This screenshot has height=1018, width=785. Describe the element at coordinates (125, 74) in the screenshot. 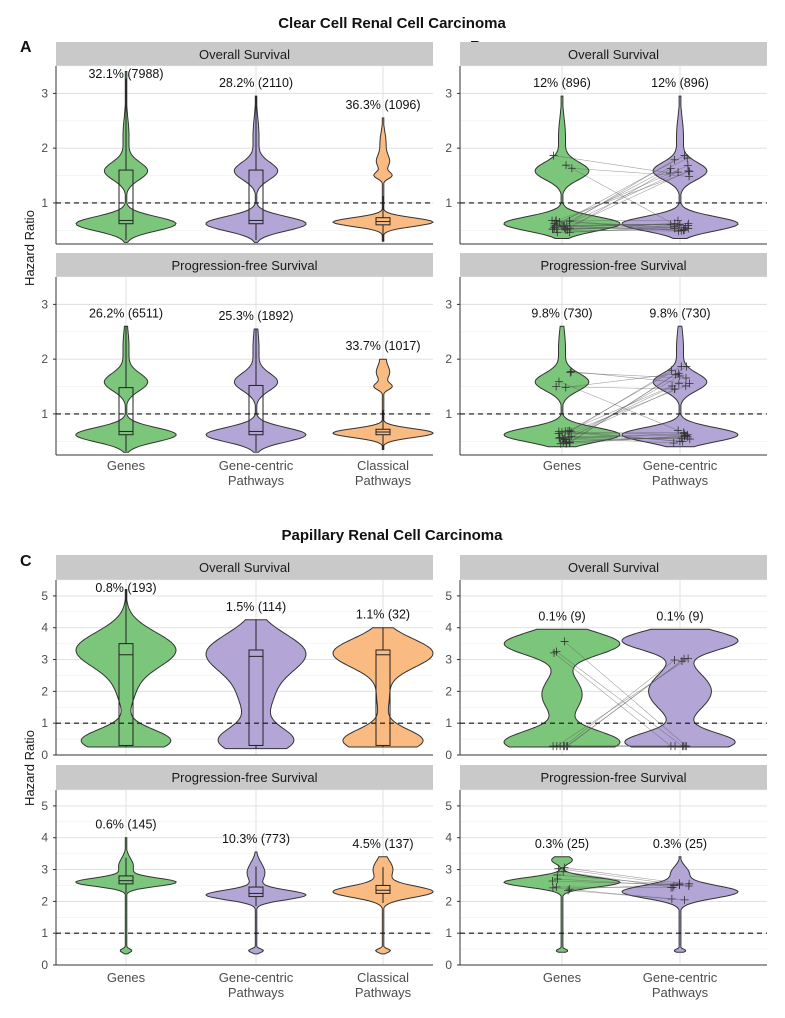

I see `count-annotation: 32.1% (7988)` at that location.